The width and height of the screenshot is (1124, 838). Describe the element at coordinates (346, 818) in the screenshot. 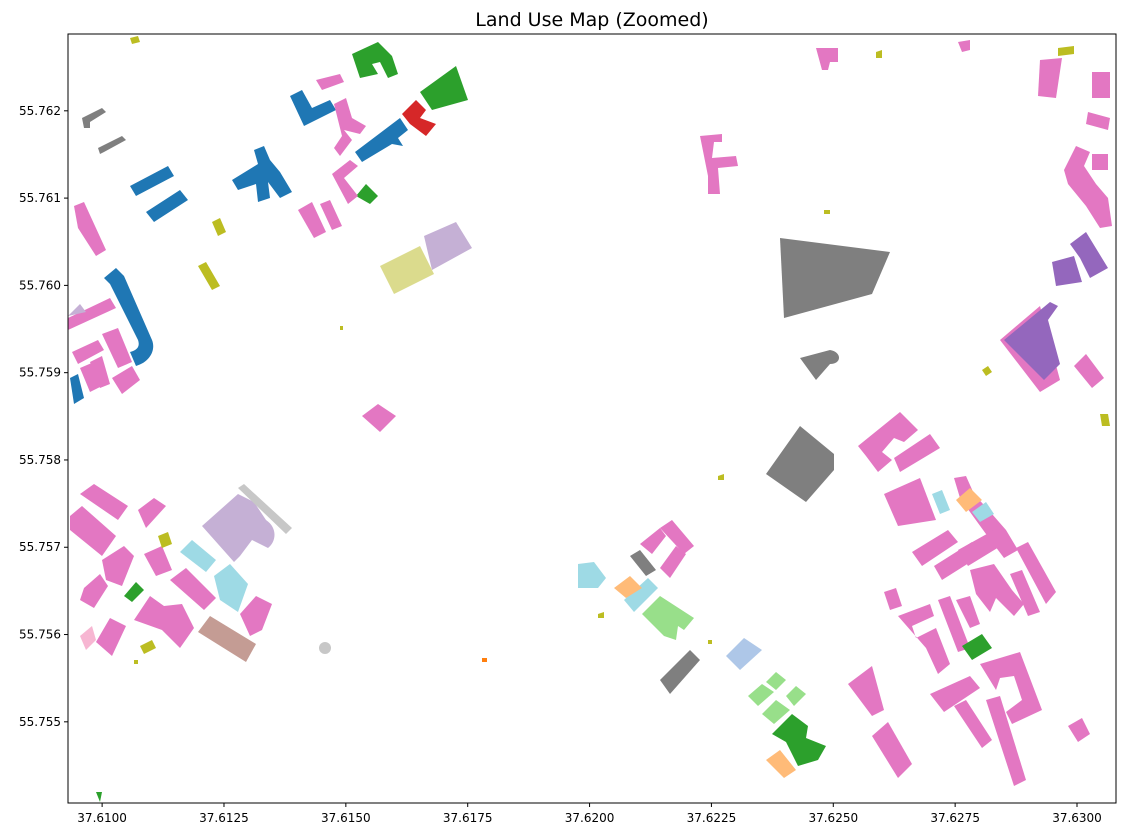

I see `x-tick-label: 37.6150` at that location.